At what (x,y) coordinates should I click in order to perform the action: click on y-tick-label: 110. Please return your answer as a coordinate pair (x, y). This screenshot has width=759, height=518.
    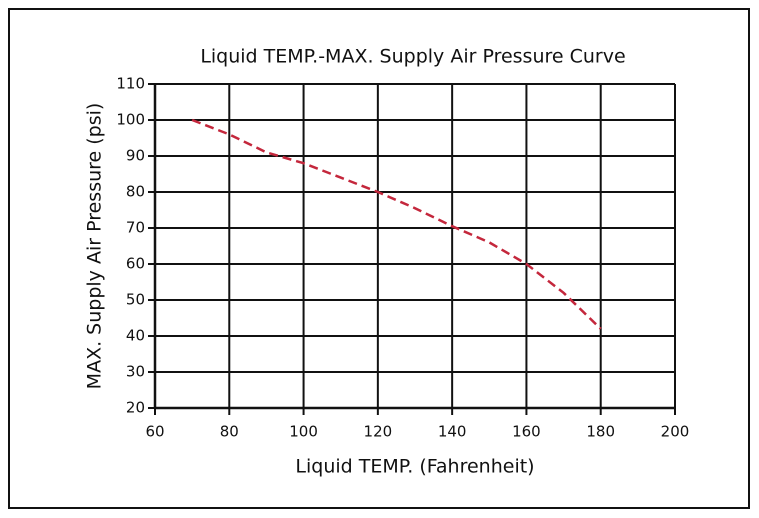
    Looking at the image, I should click on (130, 84).